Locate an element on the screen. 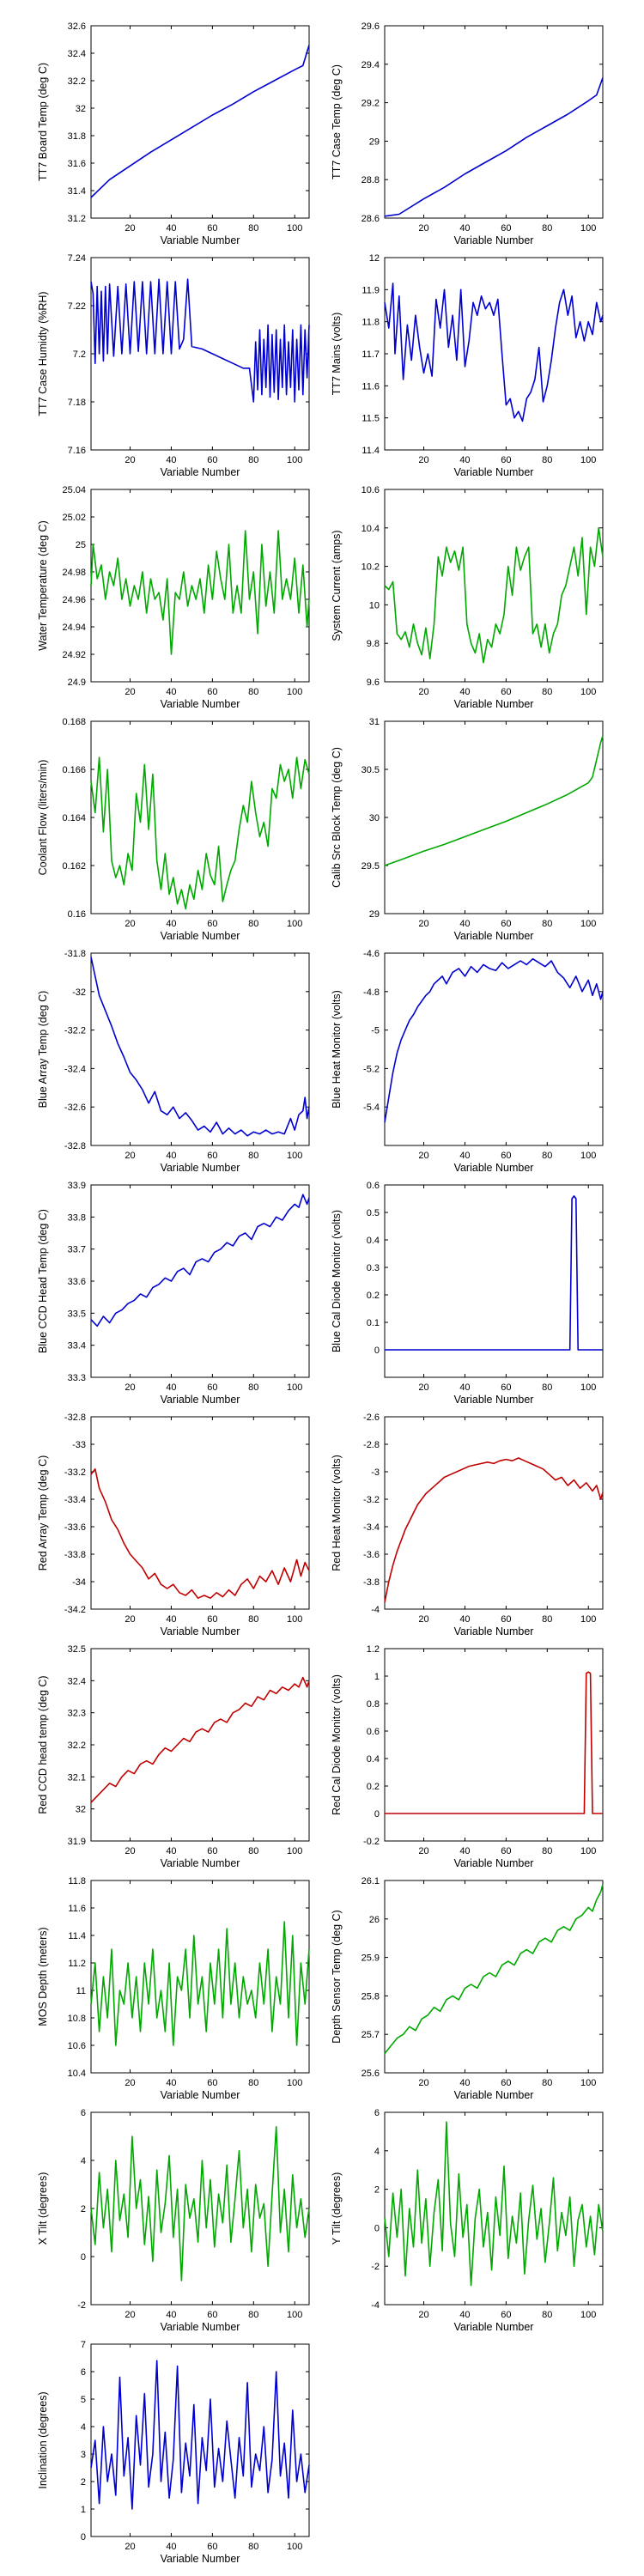  y-tick-label: 0.6 is located at coordinates (374, 1732).